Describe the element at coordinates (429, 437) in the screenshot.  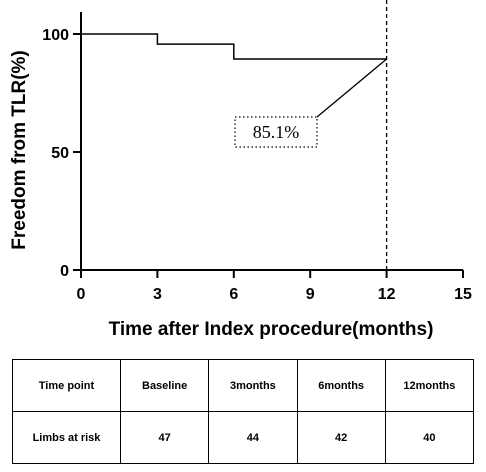
I see `table-cell: 40` at that location.